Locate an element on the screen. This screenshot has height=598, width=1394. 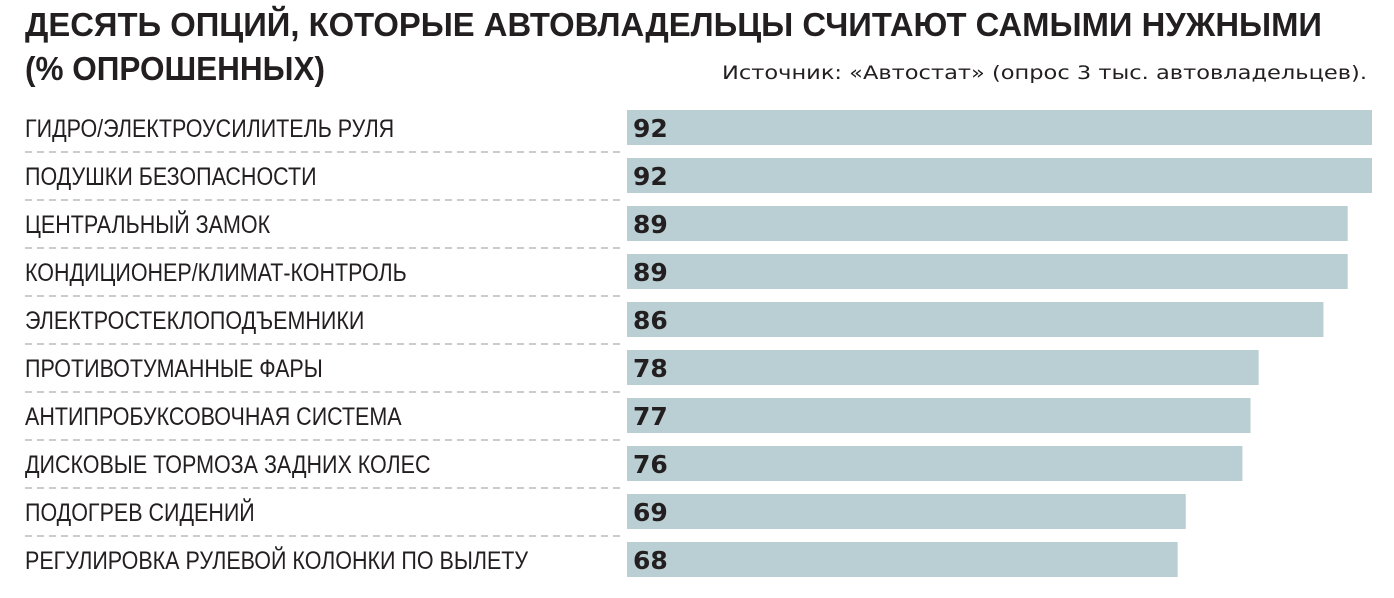
bar-row: АНТИПРОБУКСОВОЧНАЯ СИСТЕМА 77 is located at coordinates (638, 419).